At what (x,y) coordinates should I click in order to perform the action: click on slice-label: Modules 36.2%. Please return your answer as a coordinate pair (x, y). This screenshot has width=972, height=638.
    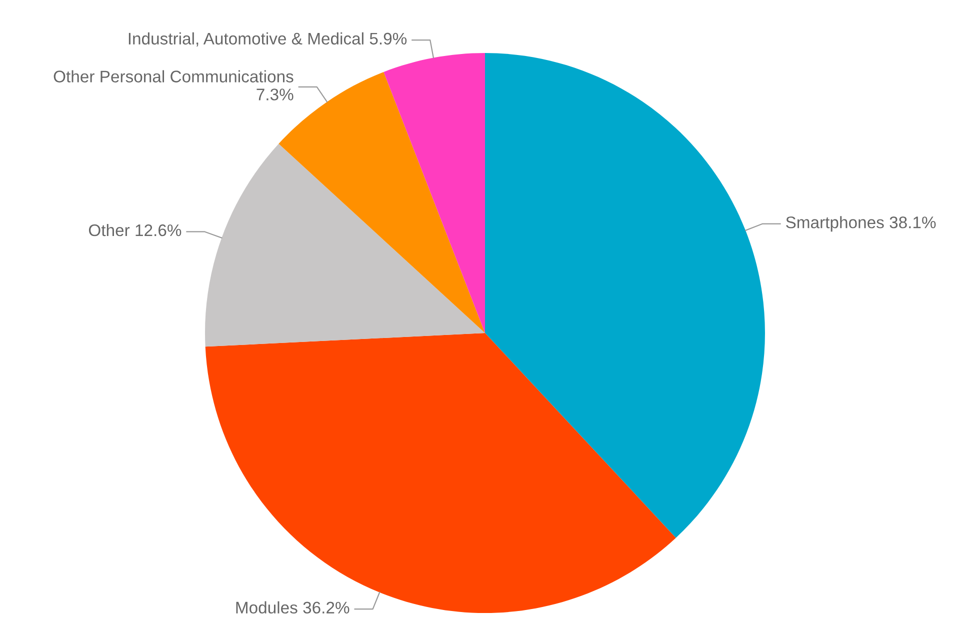
    Looking at the image, I should click on (293, 607).